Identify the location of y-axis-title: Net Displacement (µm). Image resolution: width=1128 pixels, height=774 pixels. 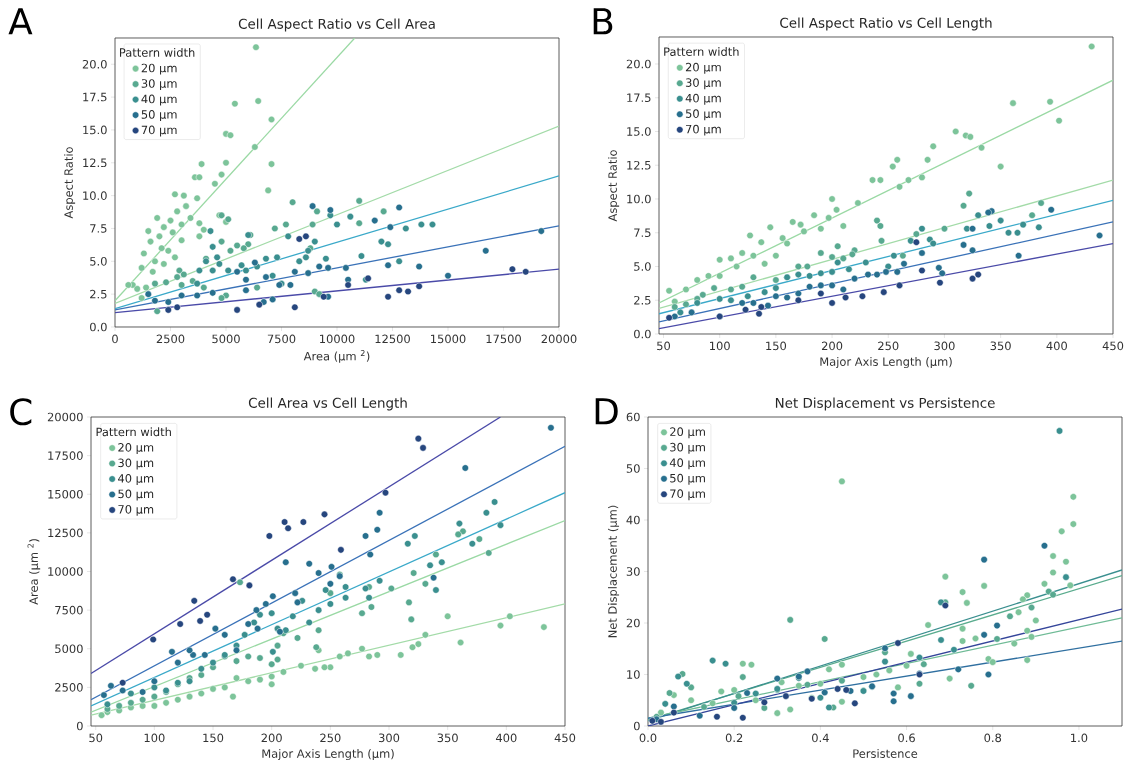
(613, 571).